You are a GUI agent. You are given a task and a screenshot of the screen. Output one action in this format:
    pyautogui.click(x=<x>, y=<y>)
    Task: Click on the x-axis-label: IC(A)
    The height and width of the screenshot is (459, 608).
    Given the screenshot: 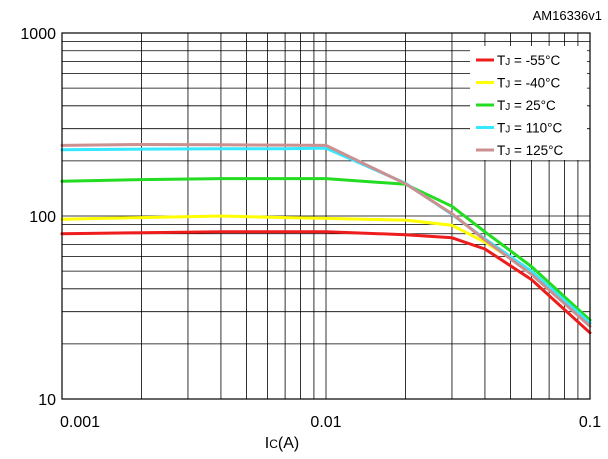 What is the action you would take?
    pyautogui.click(x=282, y=443)
    